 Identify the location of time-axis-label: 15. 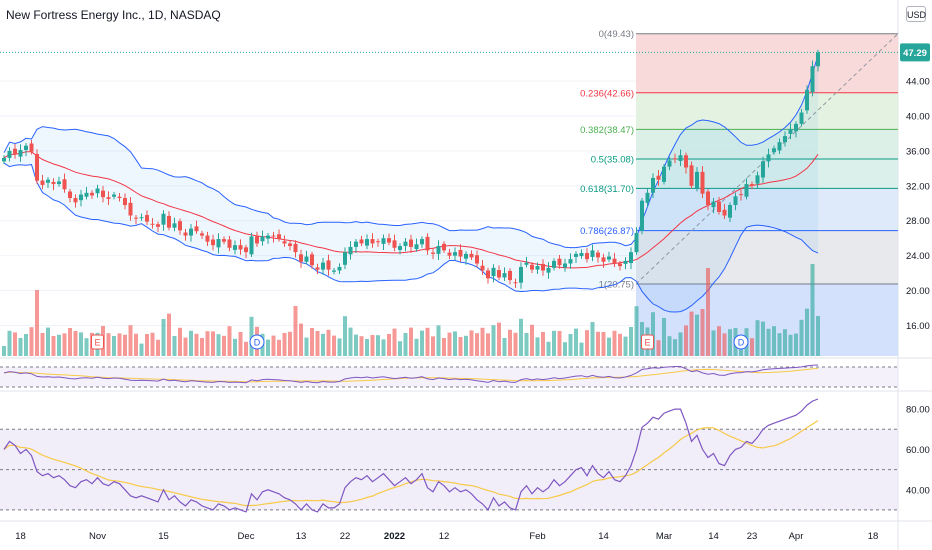
(163, 536).